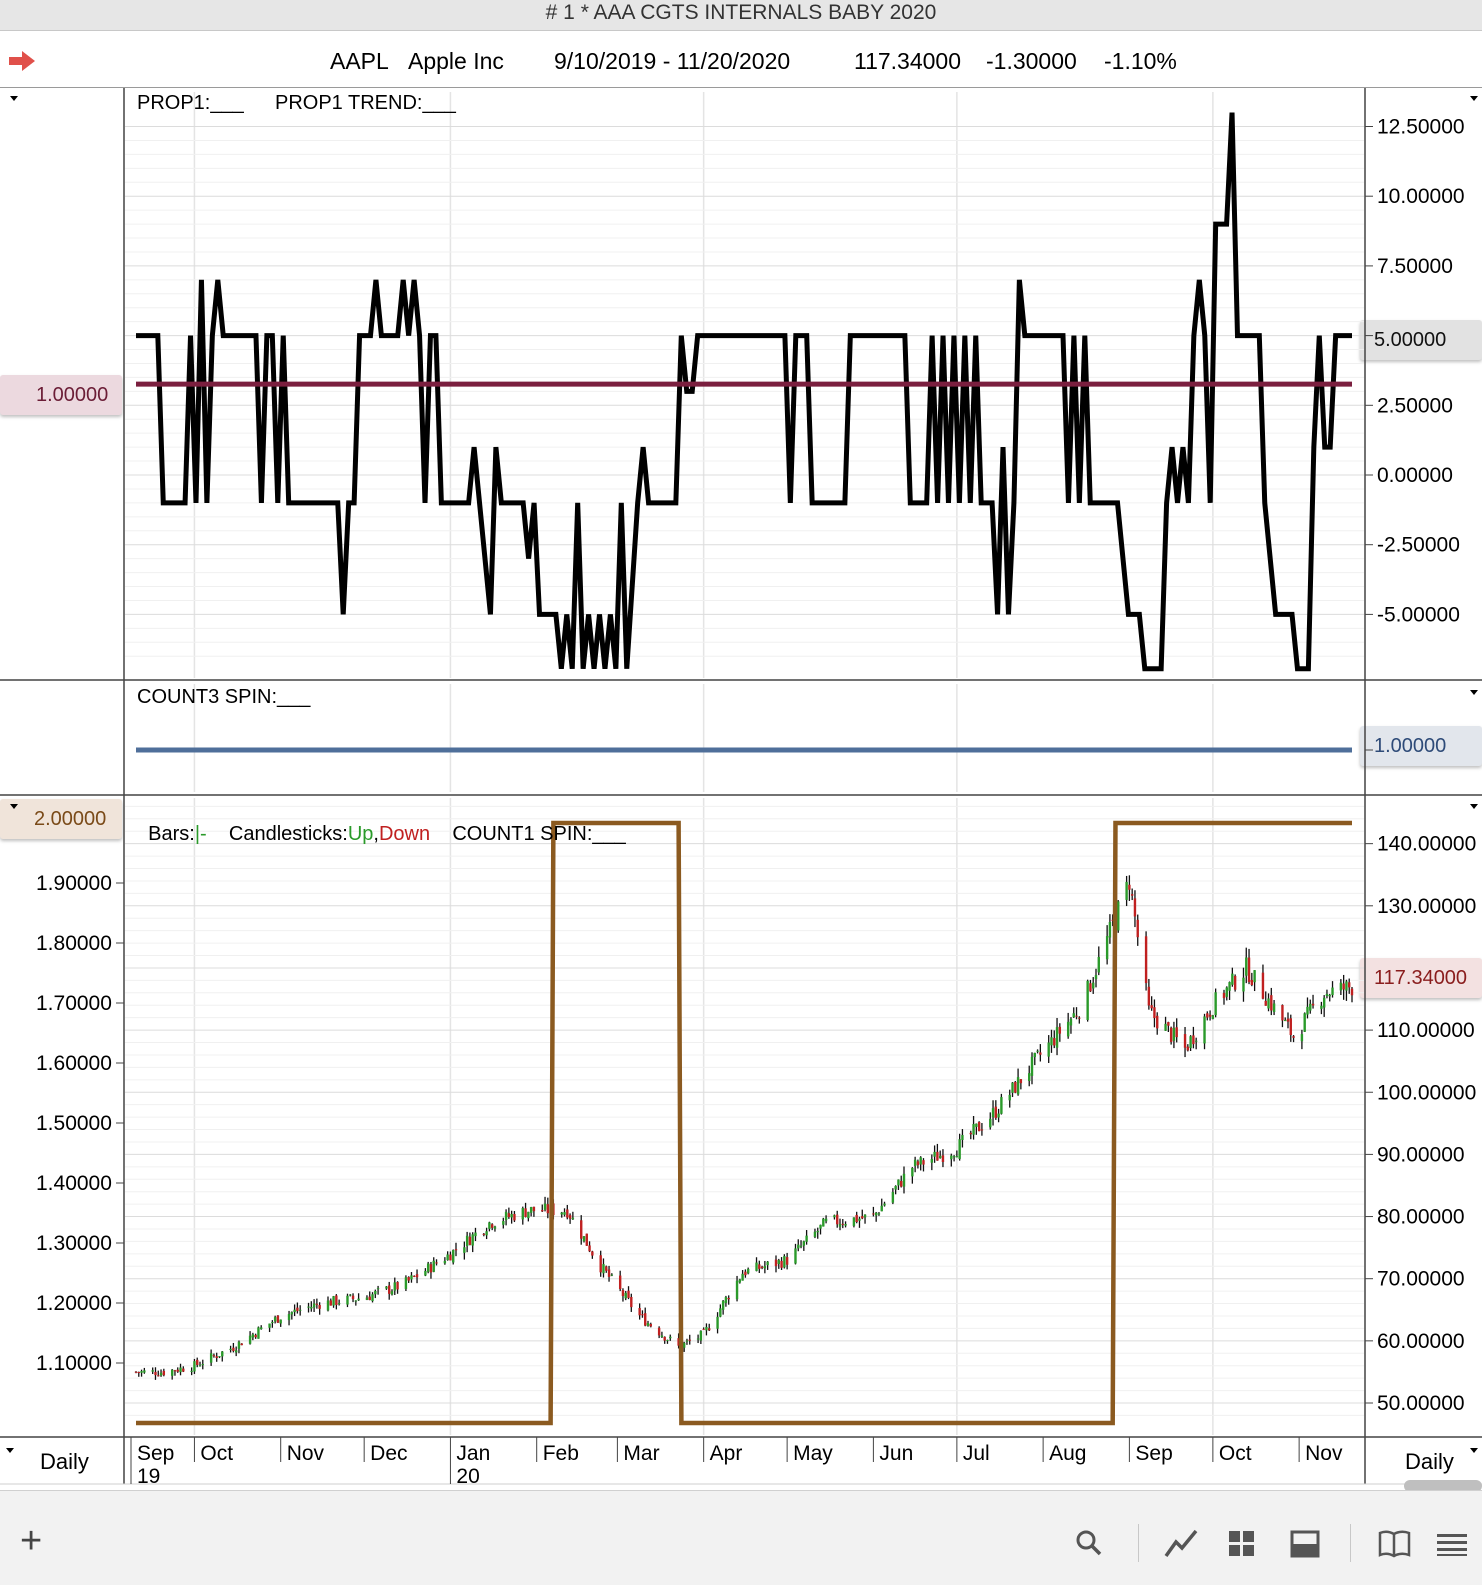  Describe the element at coordinates (404, 834) in the screenshot. I see `down-legend: Down` at that location.